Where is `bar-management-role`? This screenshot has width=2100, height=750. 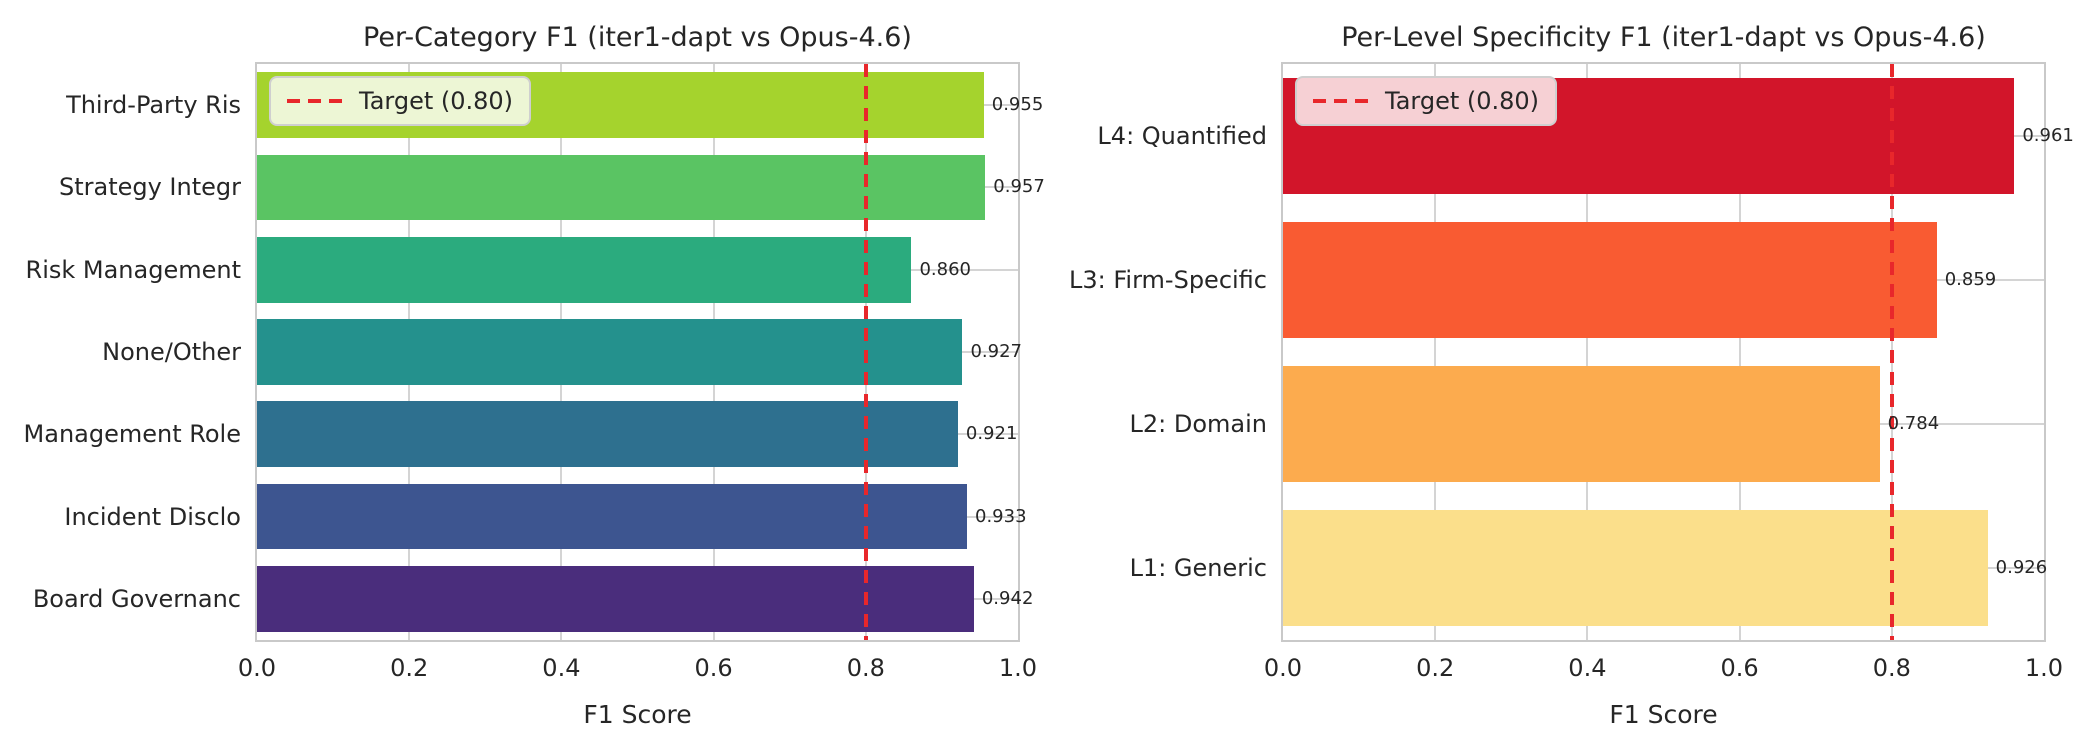 bar-management-role is located at coordinates (607, 434).